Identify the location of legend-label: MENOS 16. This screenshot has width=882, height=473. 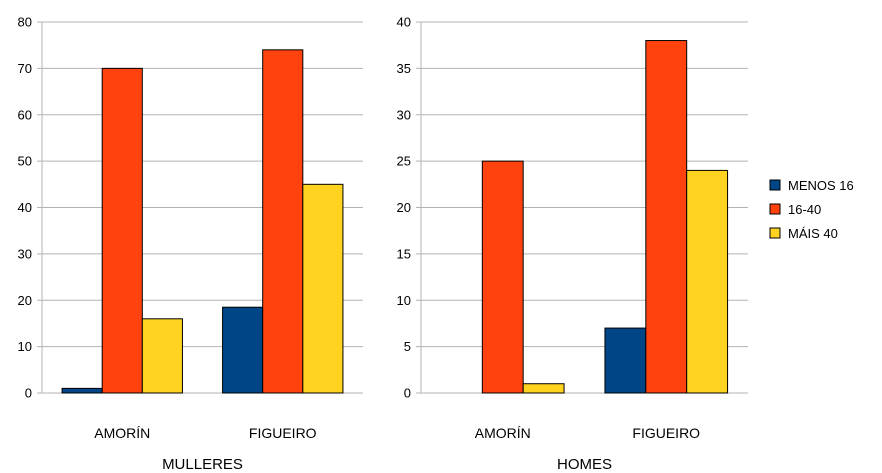
(821, 185).